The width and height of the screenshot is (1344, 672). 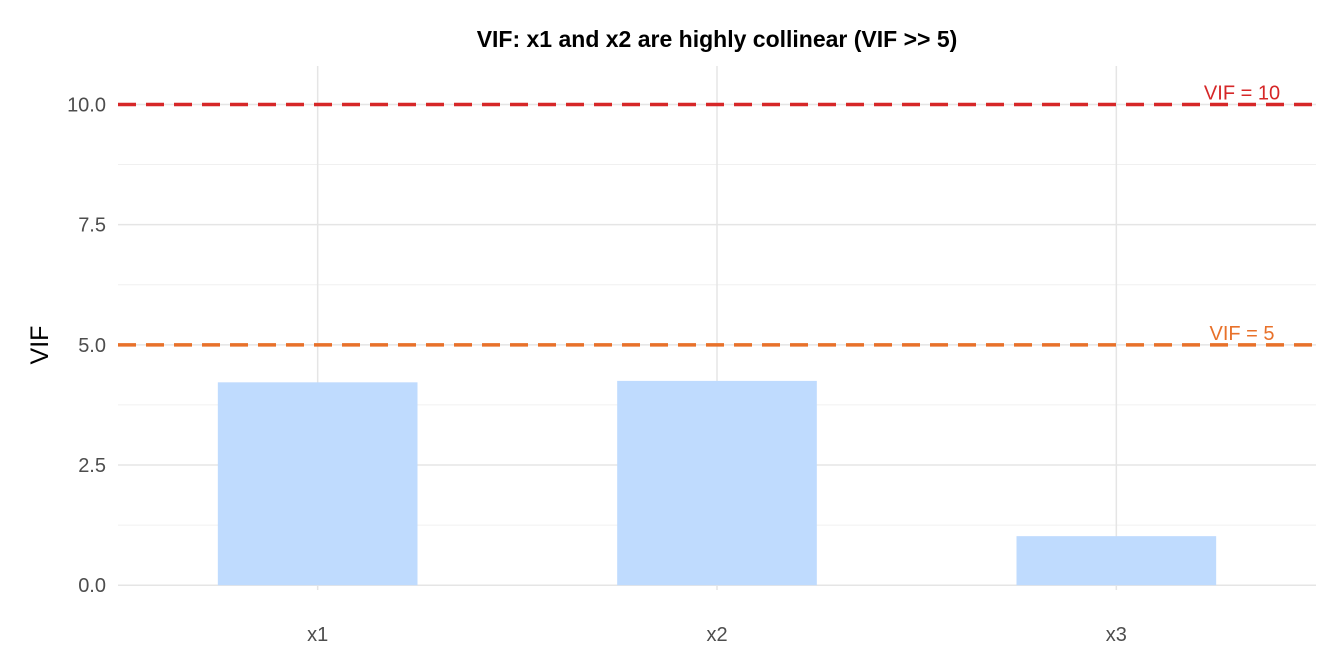 I want to click on y-axis-label: VIF, so click(x=40, y=345).